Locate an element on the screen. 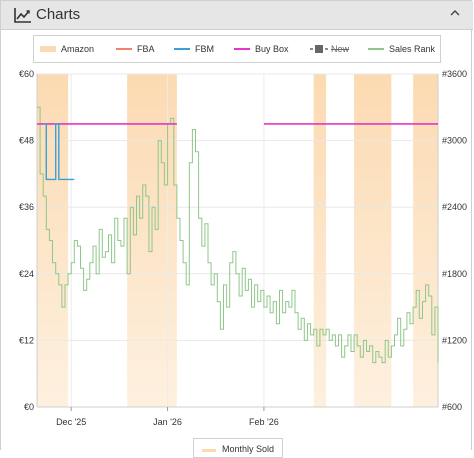 Image resolution: width=474 pixels, height=458 pixels. y-right-tick-label: #1800 is located at coordinates (454, 274).